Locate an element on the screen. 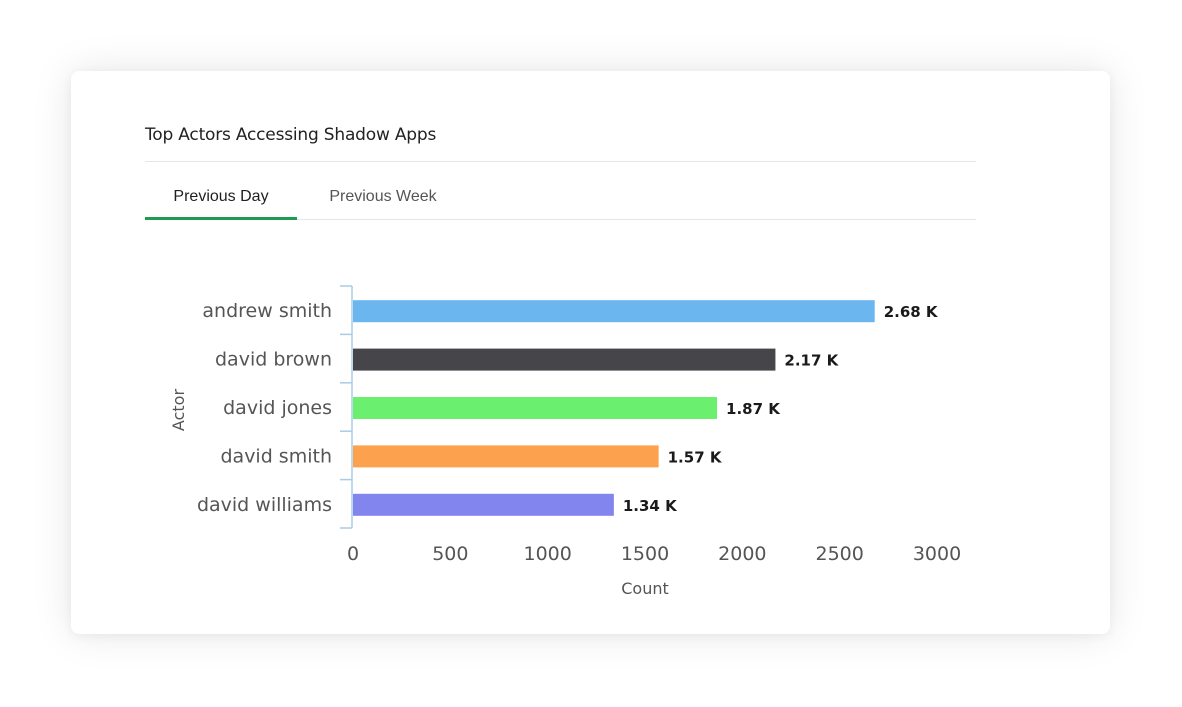  data-label: 1.34 K is located at coordinates (650, 506).